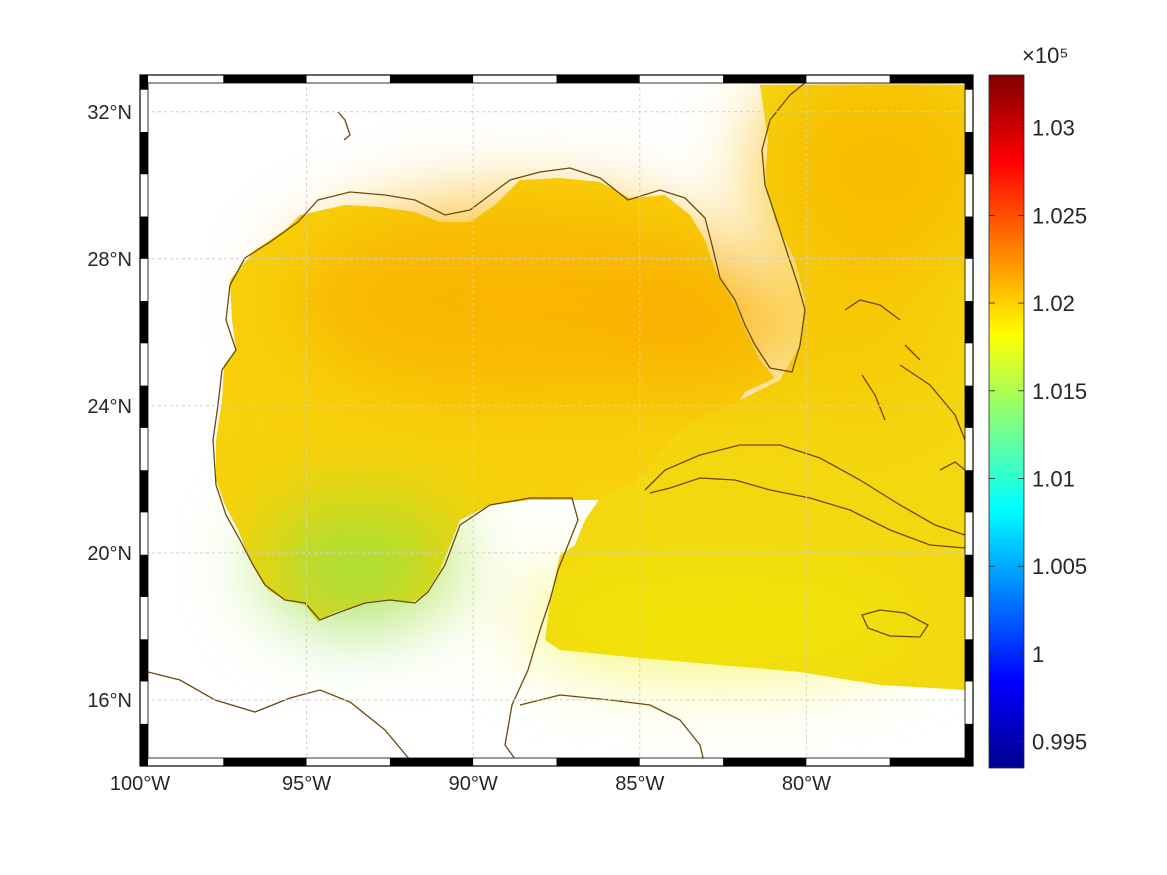  Describe the element at coordinates (1038, 435) in the screenshot. I see `colorbar-ticks: 0.995 1 1.005 1.01 1.015 1.02 1.025 1.03` at that location.